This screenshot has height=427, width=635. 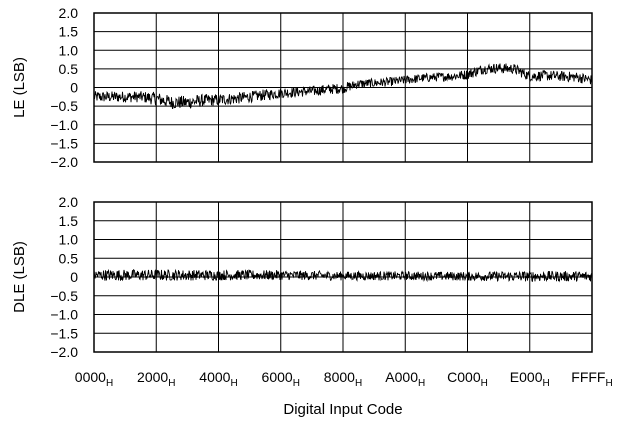 I want to click on x-tick-label: E000H, so click(x=530, y=379).